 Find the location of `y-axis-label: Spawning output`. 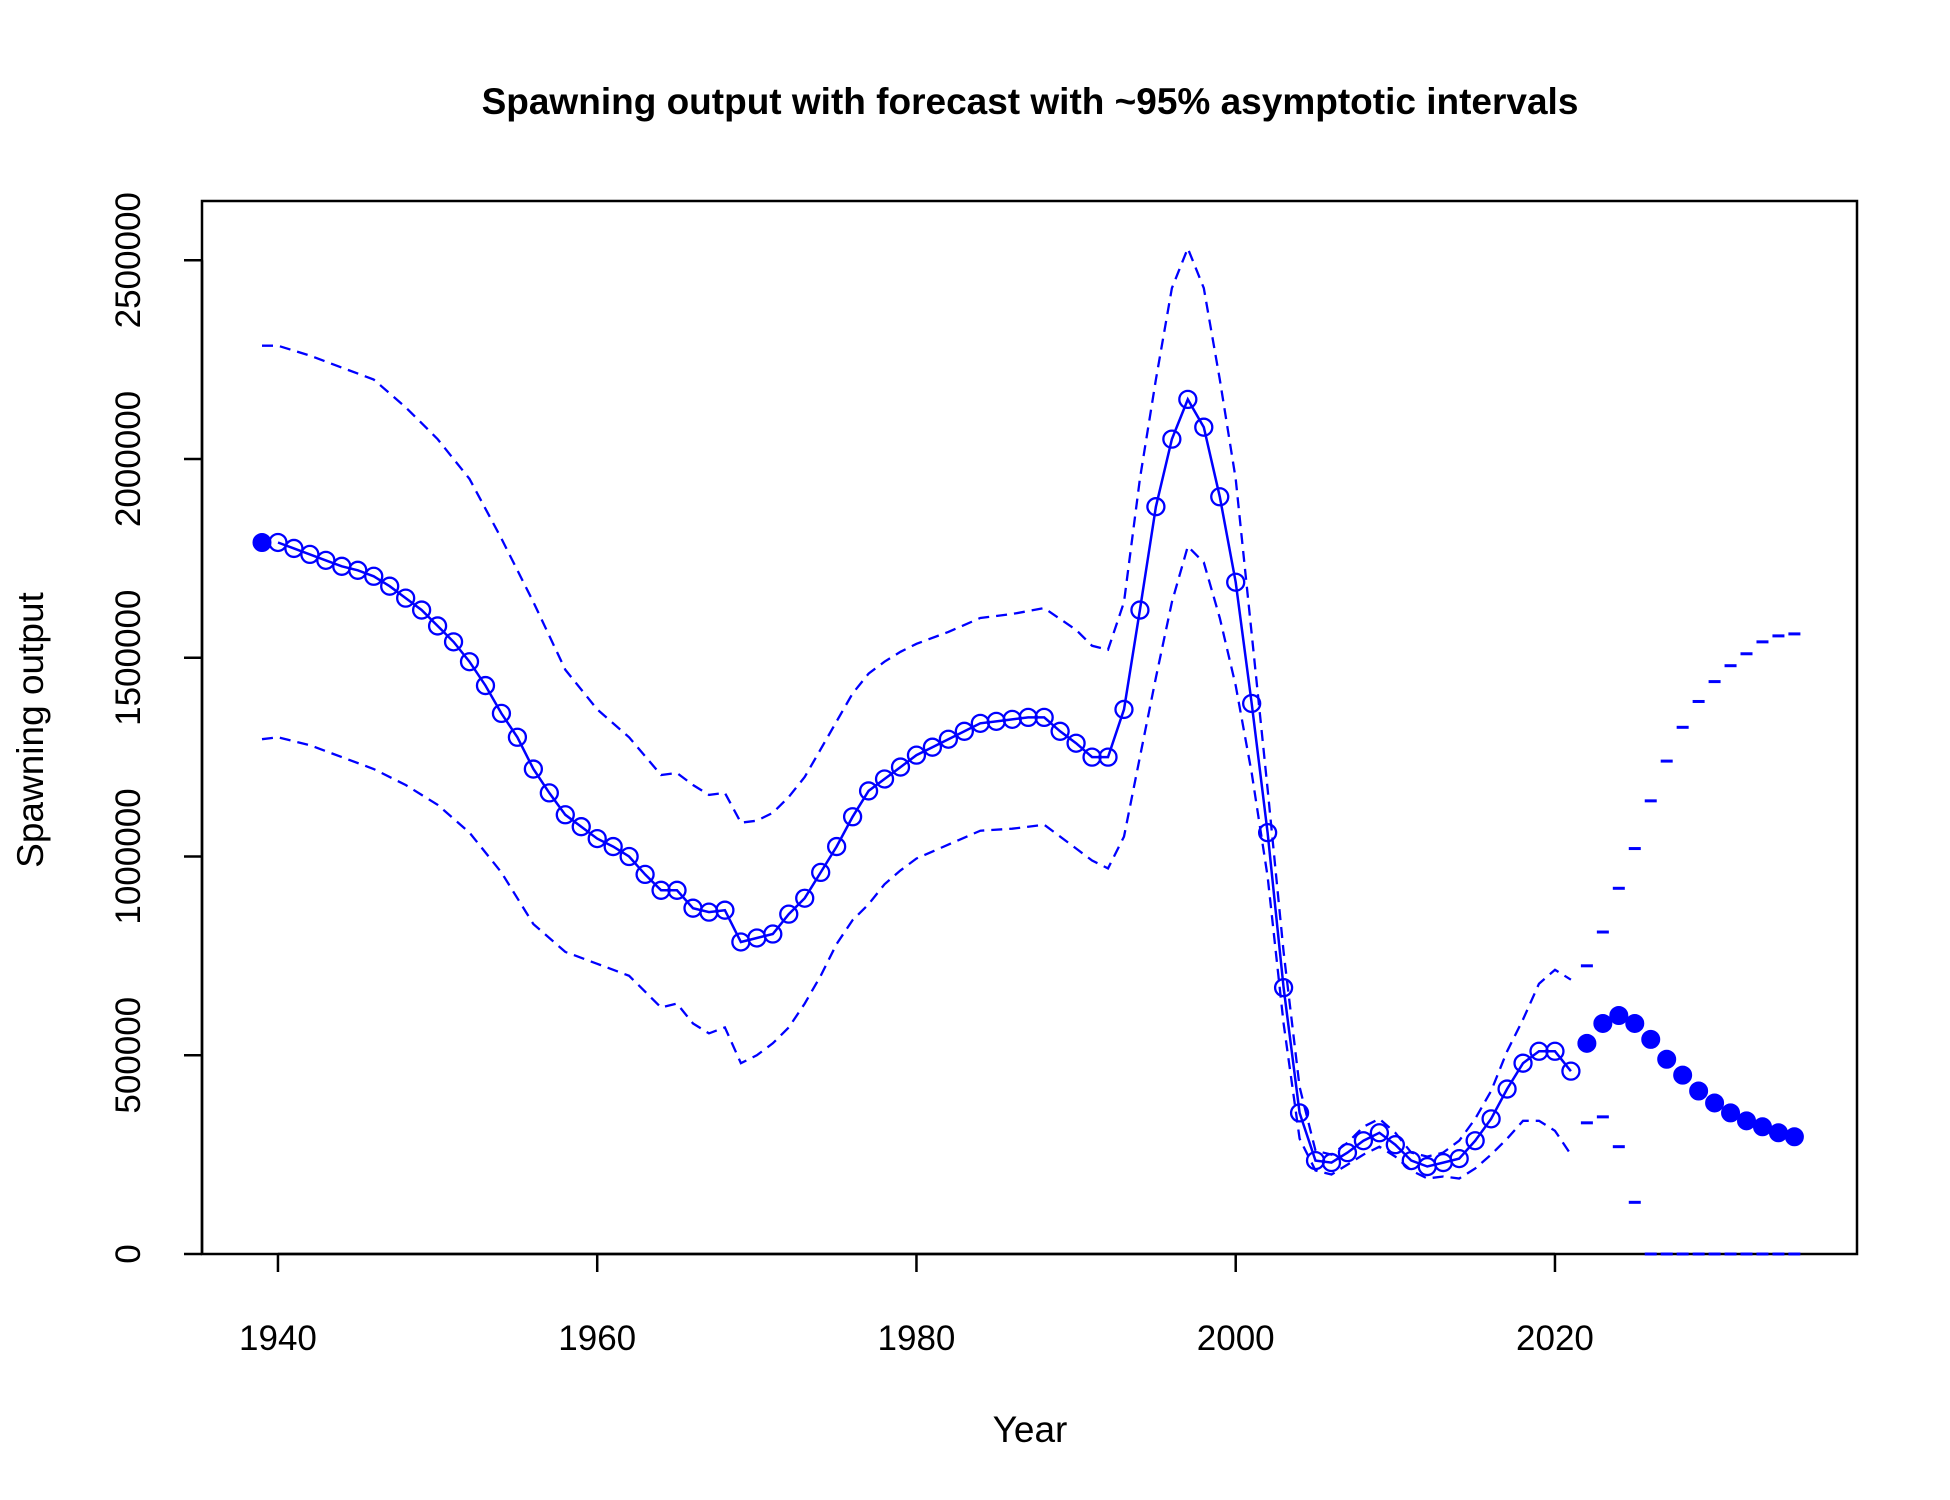

y-axis-label: Spawning output is located at coordinates (30, 729).